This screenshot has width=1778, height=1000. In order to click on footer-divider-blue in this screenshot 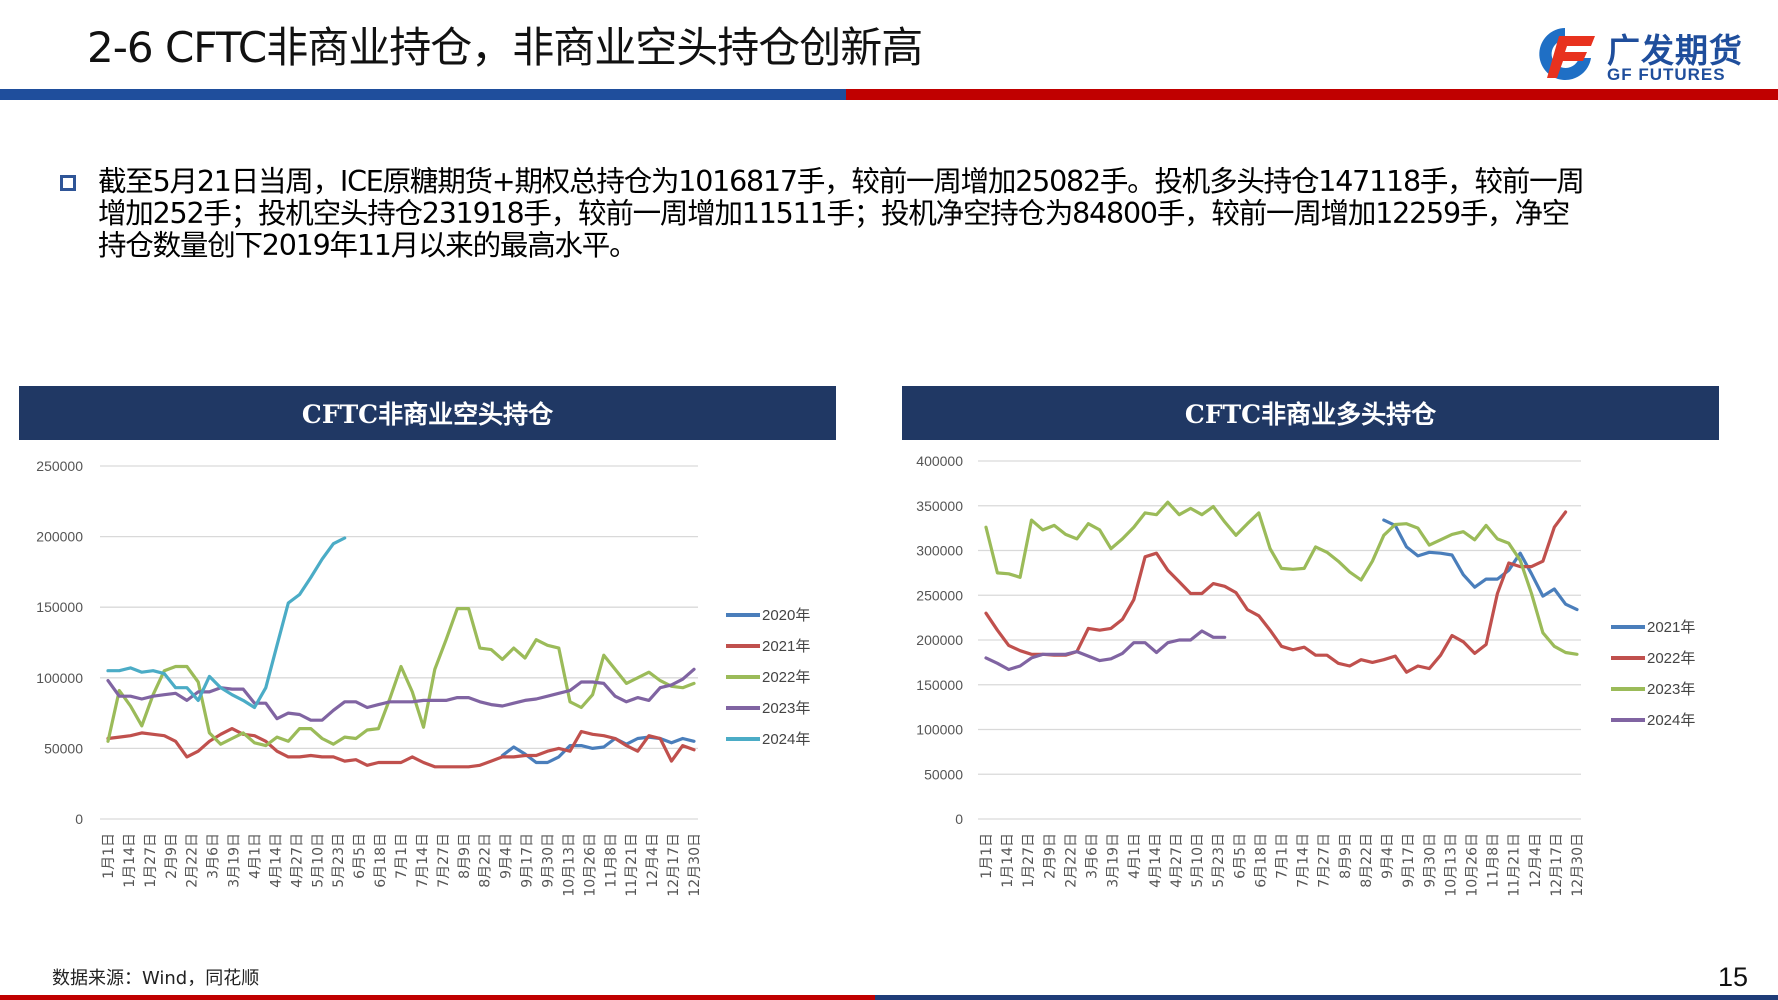, I will do `click(1326, 997)`.